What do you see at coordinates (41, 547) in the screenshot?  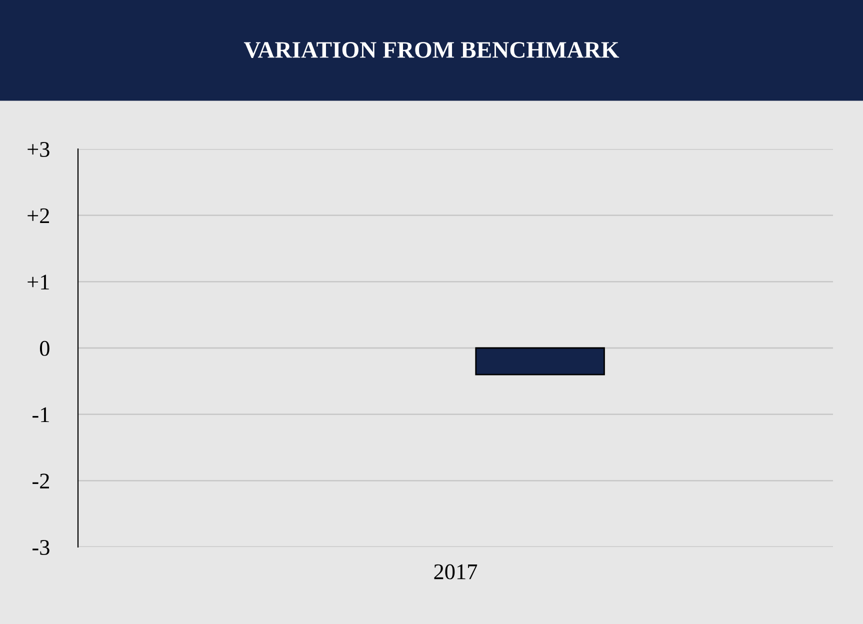 I see `y-tick-label: -3` at bounding box center [41, 547].